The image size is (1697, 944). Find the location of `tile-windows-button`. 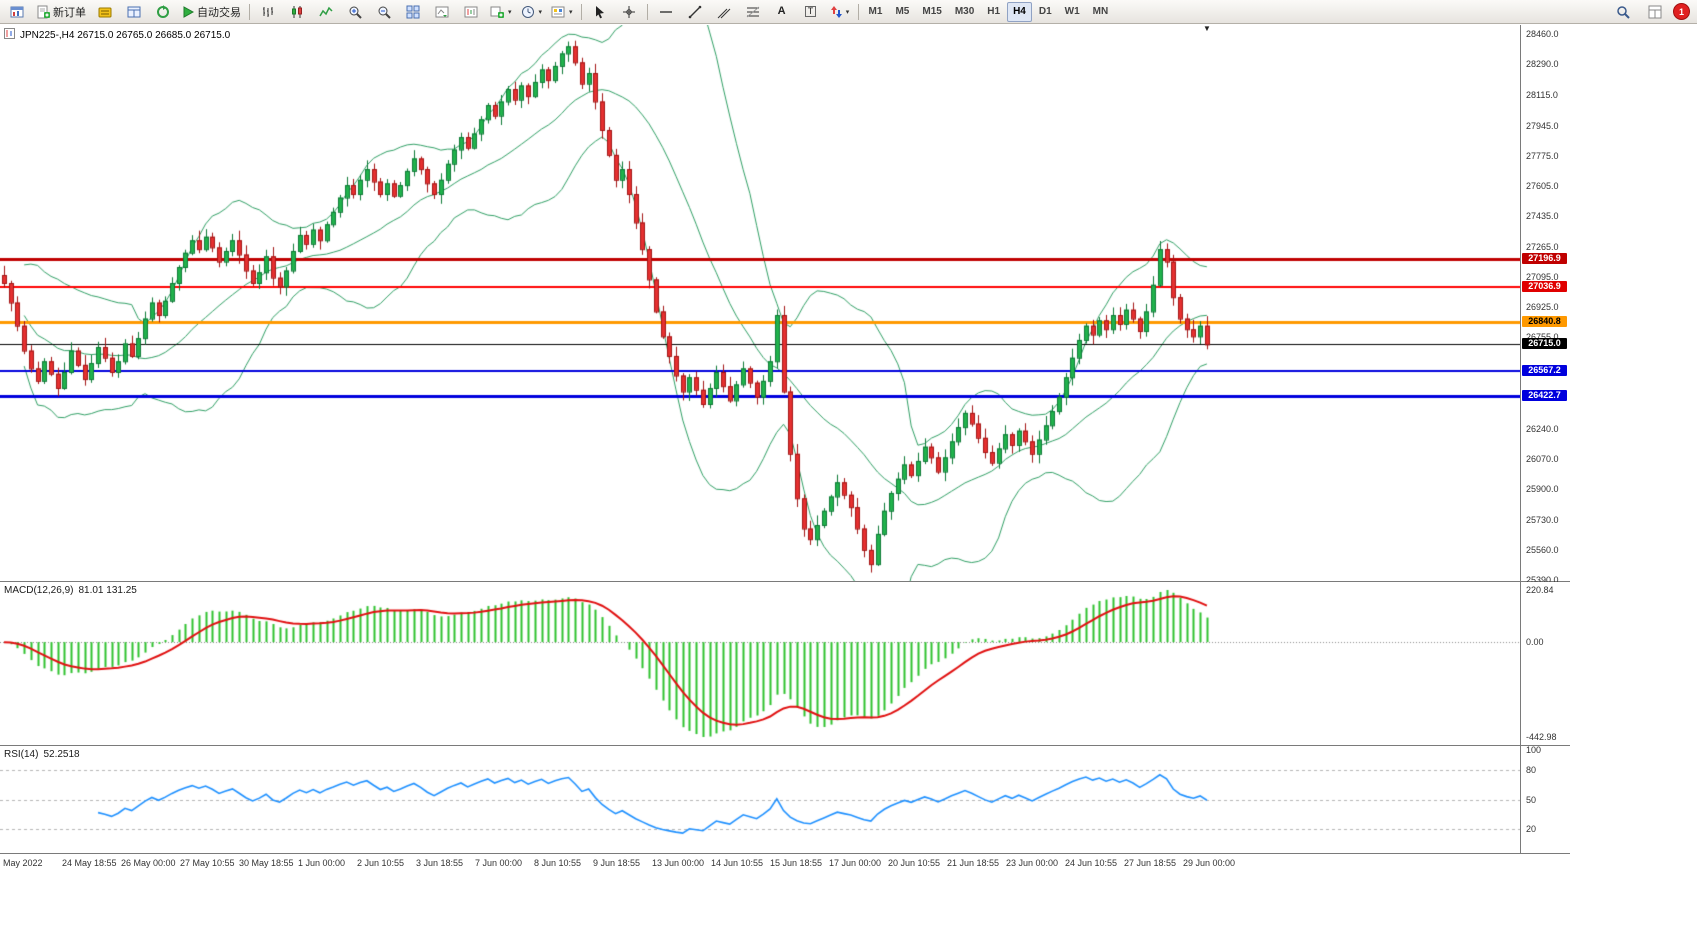

tile-windows-button is located at coordinates (413, 12).